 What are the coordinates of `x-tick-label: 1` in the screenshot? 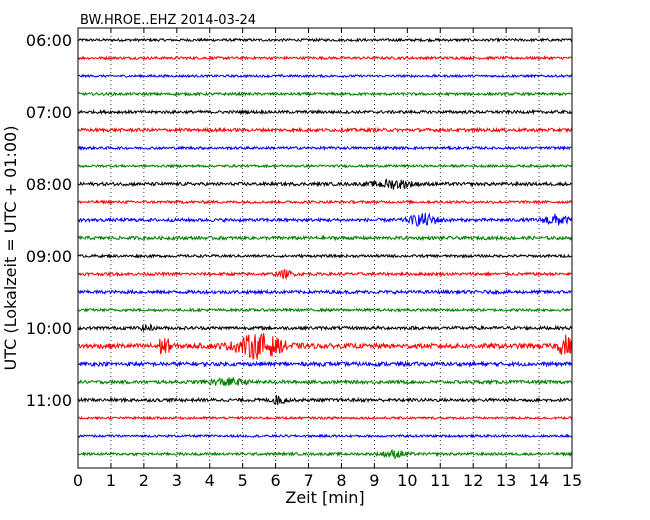 It's located at (111, 480).